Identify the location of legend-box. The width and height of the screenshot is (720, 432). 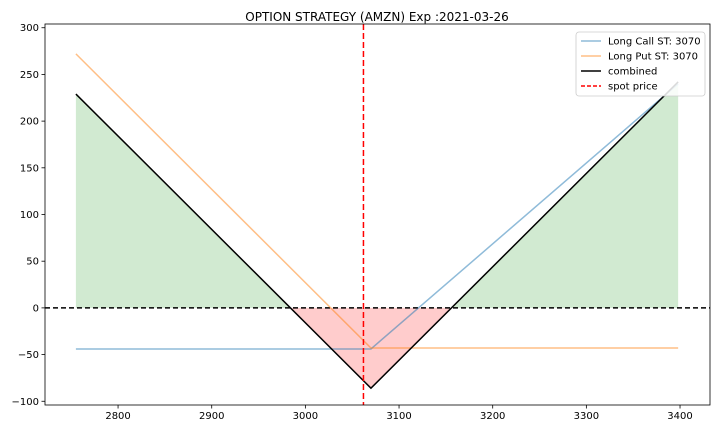
(640, 64).